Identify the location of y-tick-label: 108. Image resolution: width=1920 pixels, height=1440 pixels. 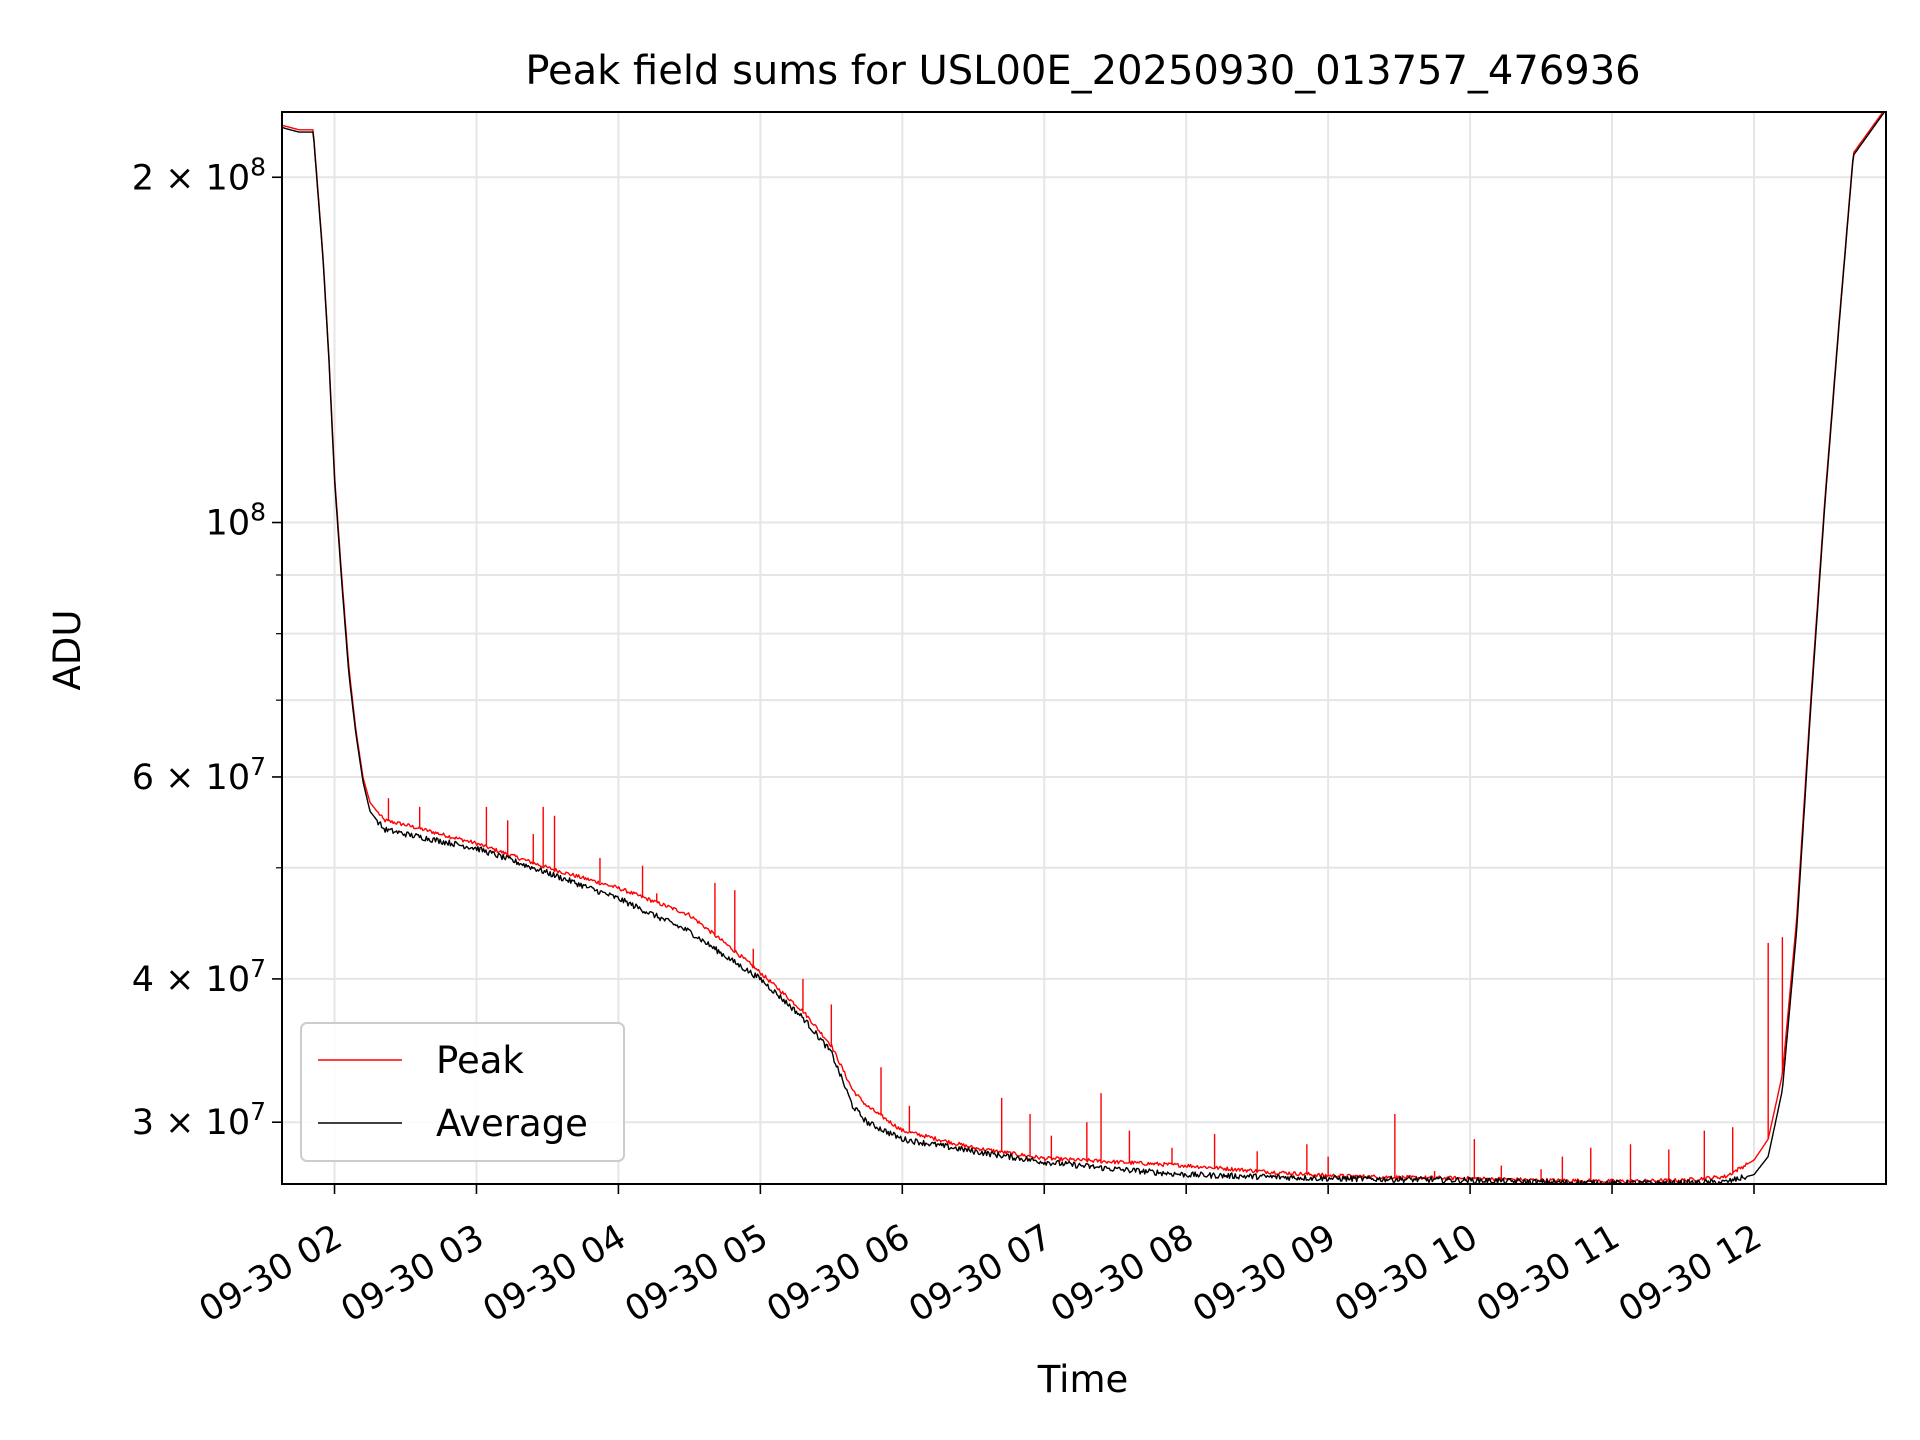
(236, 521).